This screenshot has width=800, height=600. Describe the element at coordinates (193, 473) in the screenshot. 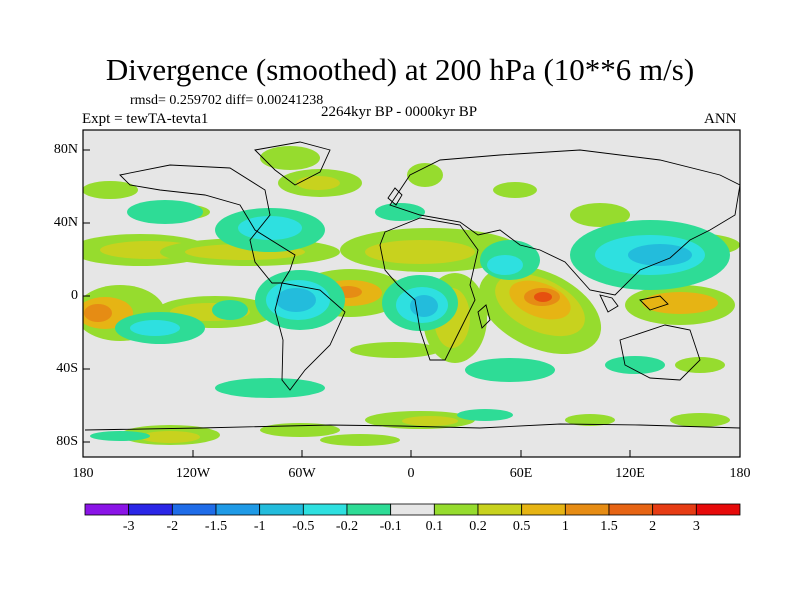

I see `lon-tick-label: 120W` at that location.